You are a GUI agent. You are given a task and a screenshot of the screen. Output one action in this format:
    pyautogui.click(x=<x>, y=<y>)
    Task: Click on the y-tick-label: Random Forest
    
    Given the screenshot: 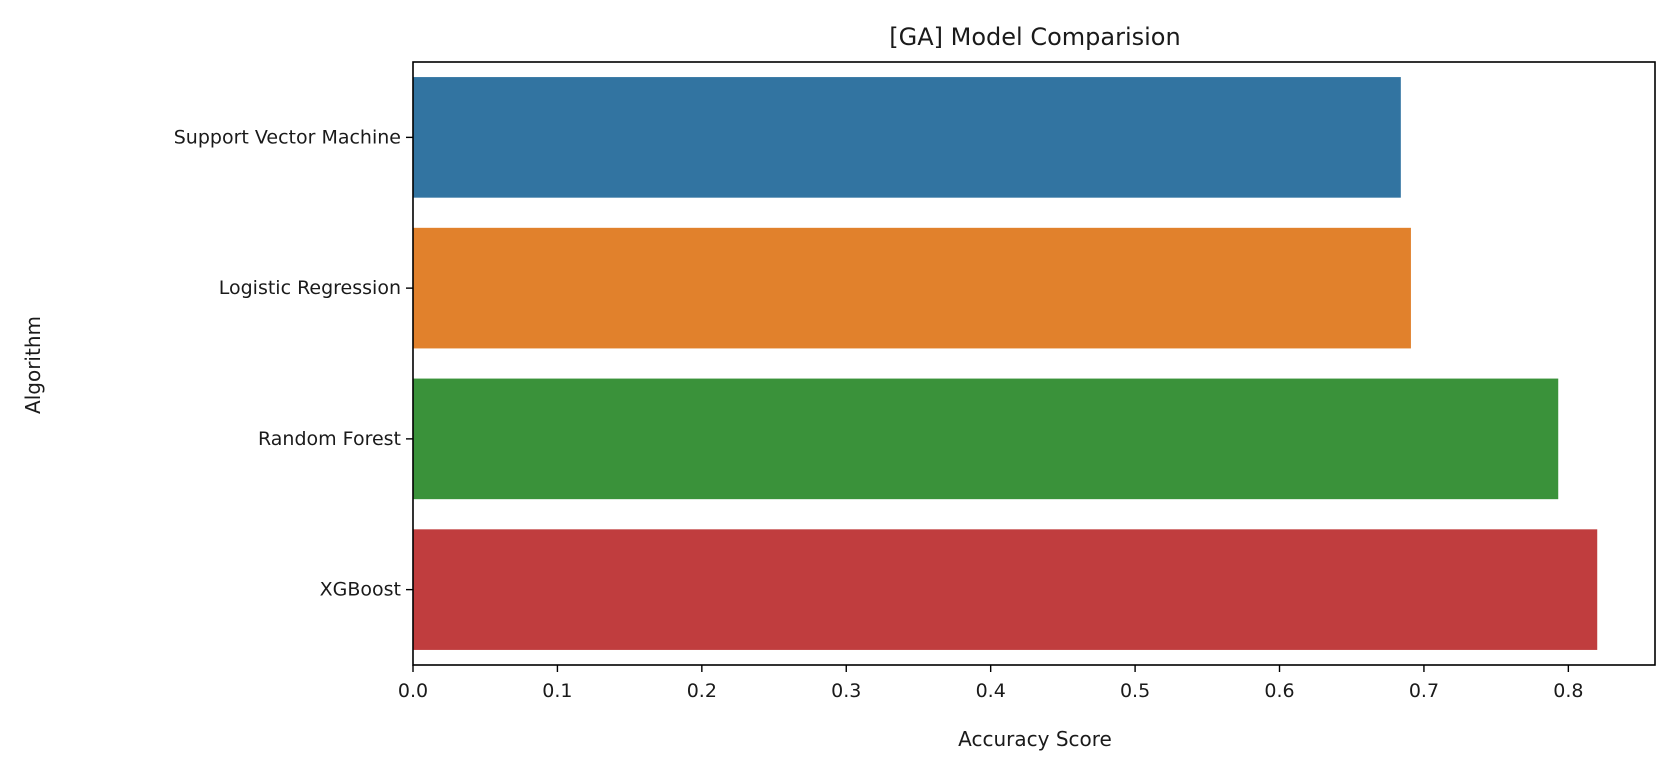 What is the action you would take?
    pyautogui.click(x=329, y=439)
    